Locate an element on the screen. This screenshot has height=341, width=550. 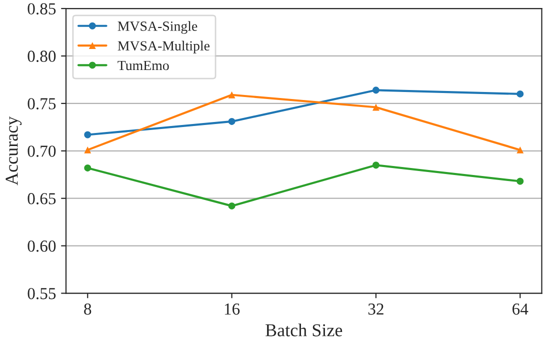
y-axis-title: Accuracy is located at coordinates (14, 151).